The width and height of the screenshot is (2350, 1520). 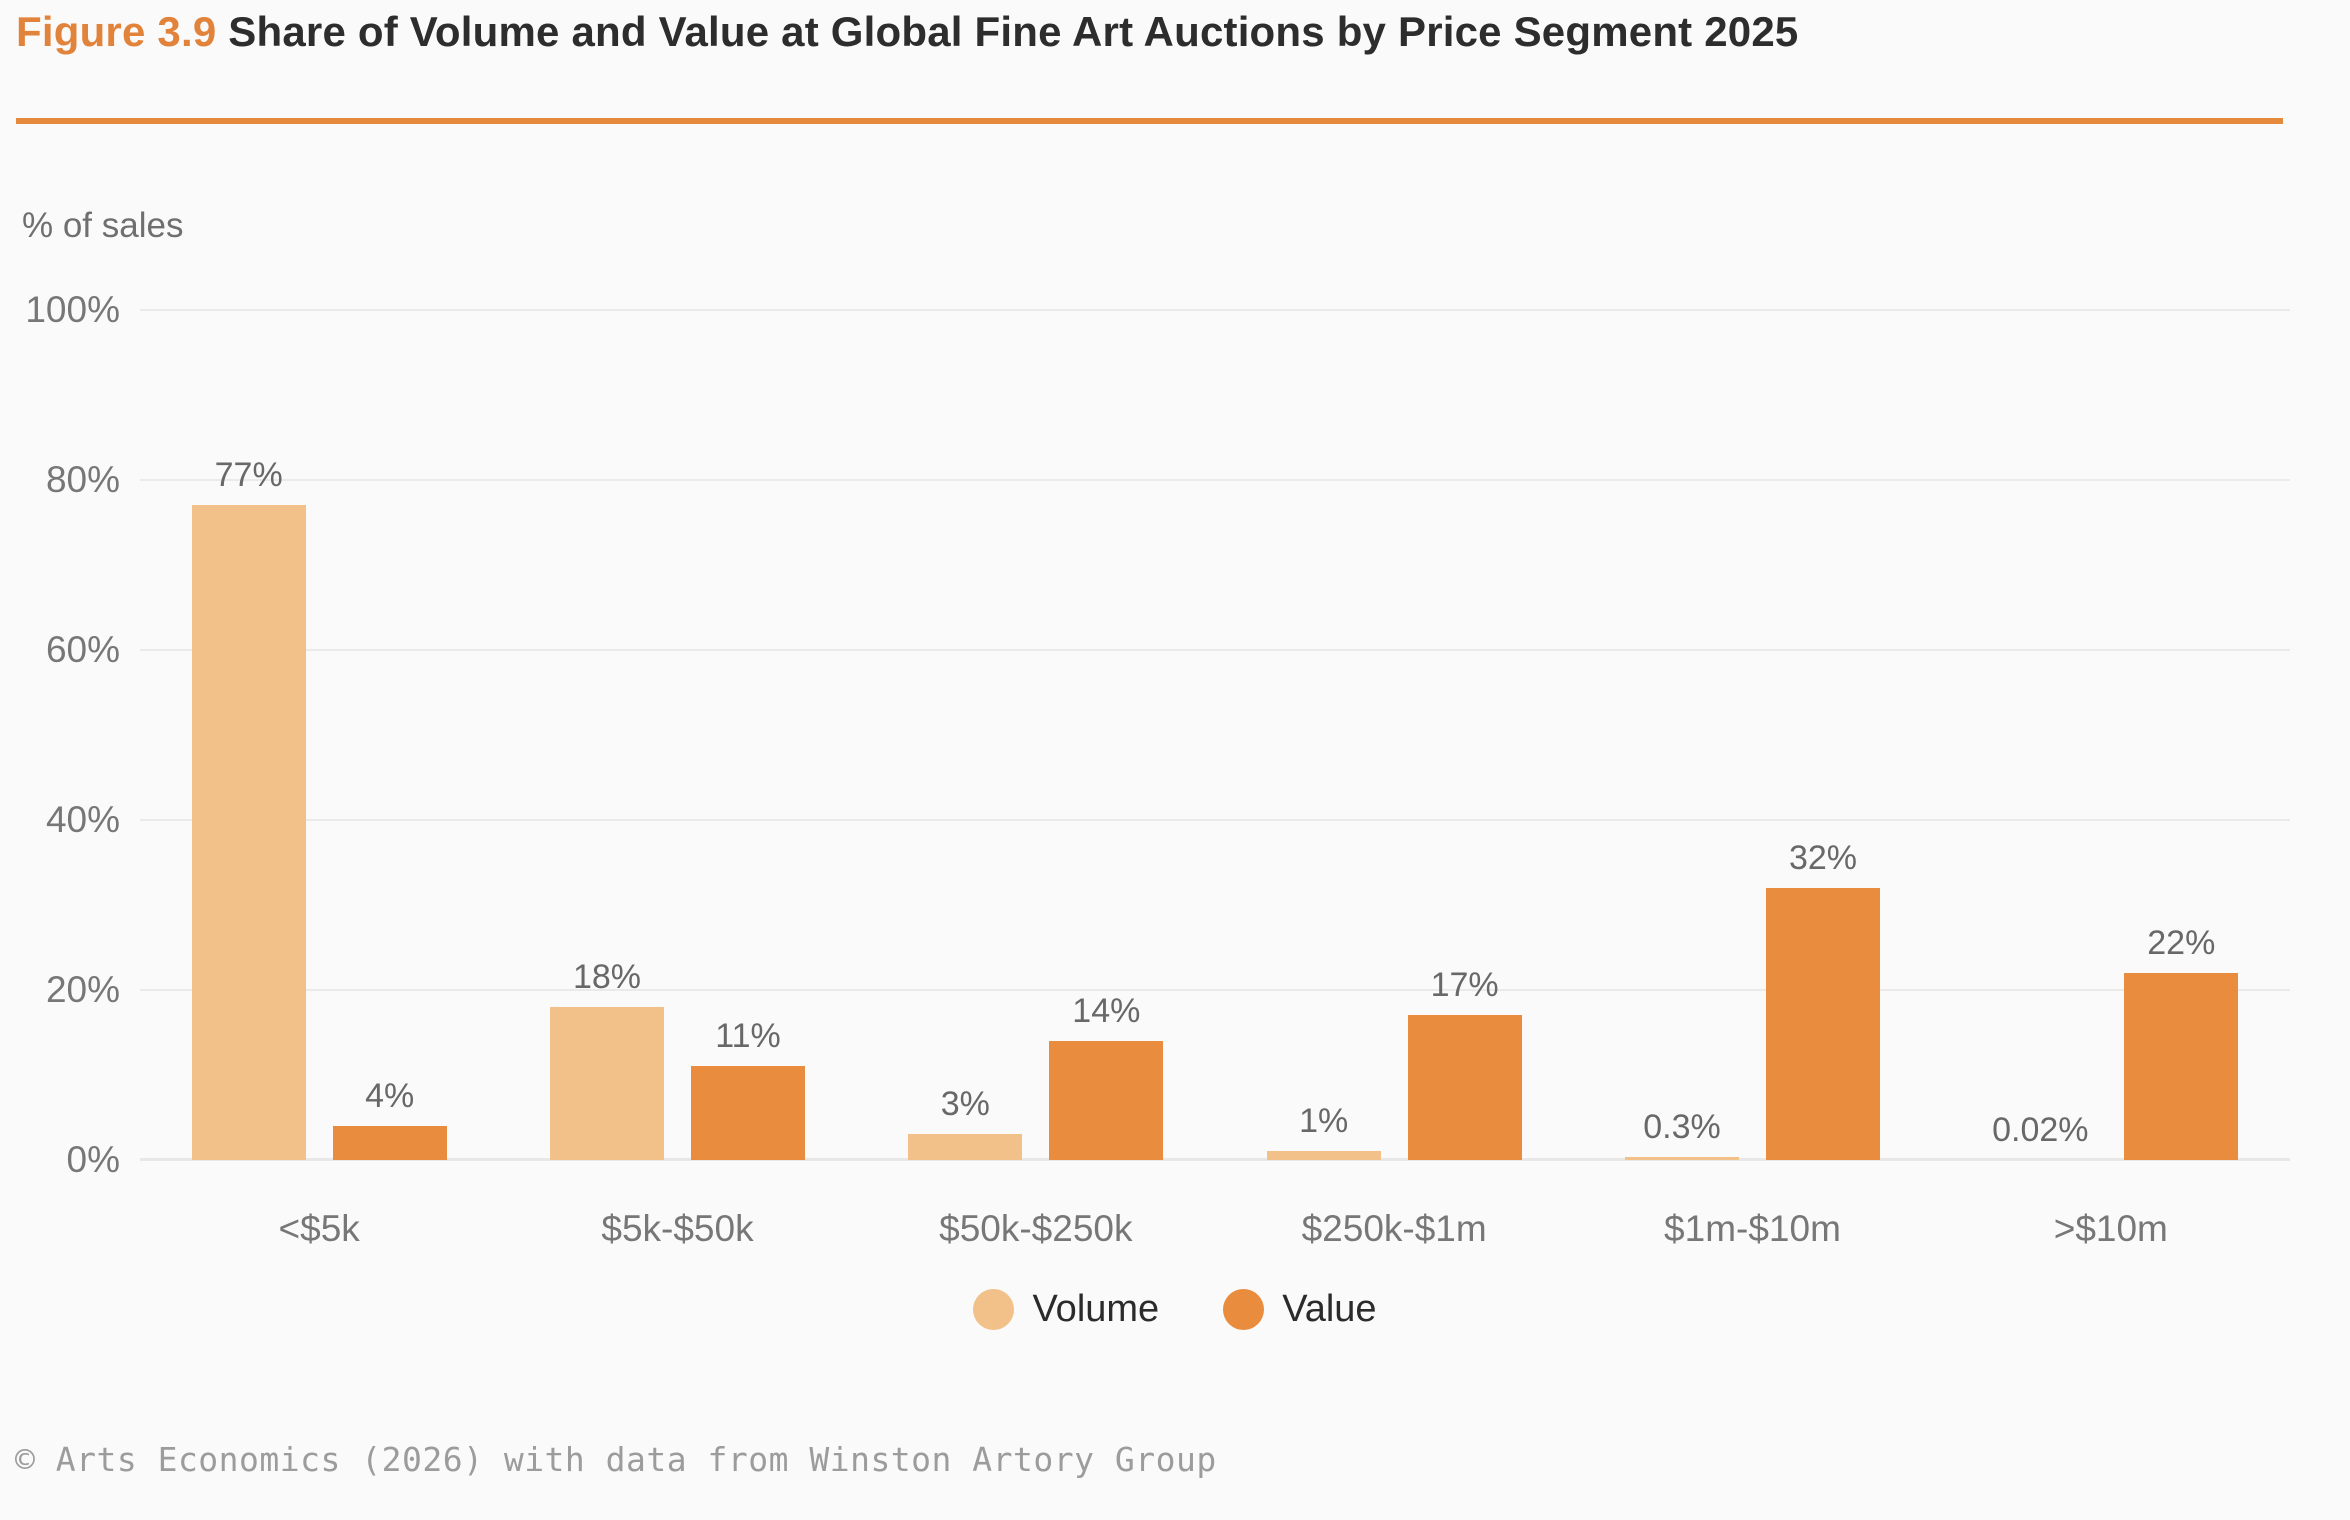 I want to click on y-axis: 0% 20% 40% 60% 80% 100%, so click(x=60, y=734).